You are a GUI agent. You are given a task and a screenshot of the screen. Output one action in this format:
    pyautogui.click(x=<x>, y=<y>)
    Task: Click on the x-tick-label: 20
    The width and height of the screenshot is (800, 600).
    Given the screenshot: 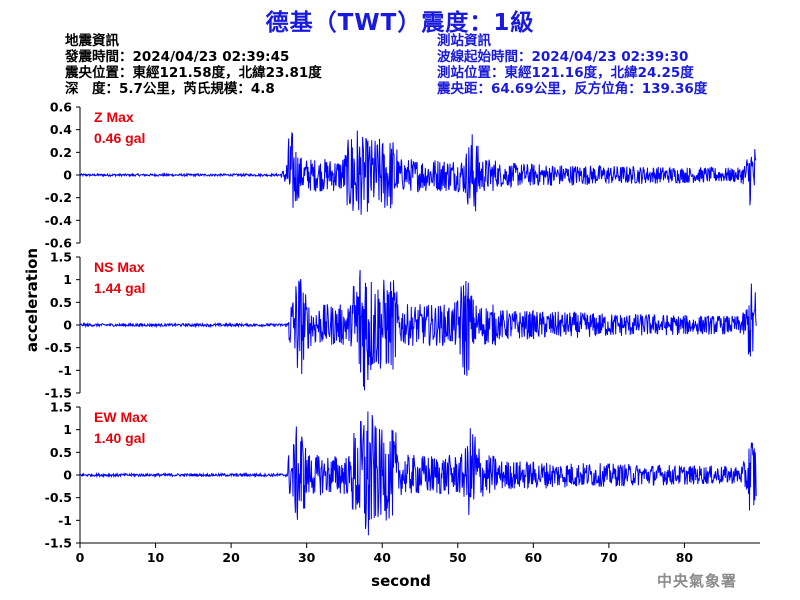 What is the action you would take?
    pyautogui.click(x=231, y=557)
    